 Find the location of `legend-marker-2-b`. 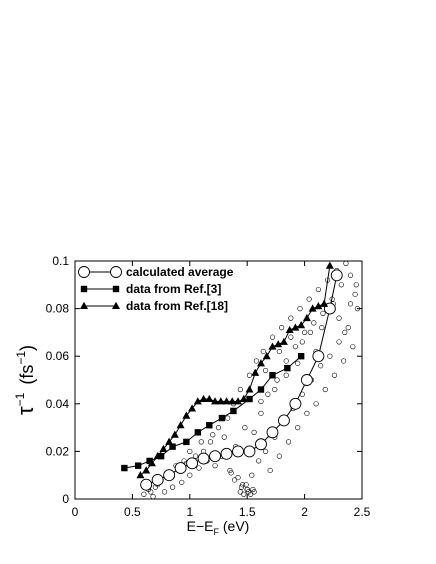

legend-marker-2-b is located at coordinates (116, 305).